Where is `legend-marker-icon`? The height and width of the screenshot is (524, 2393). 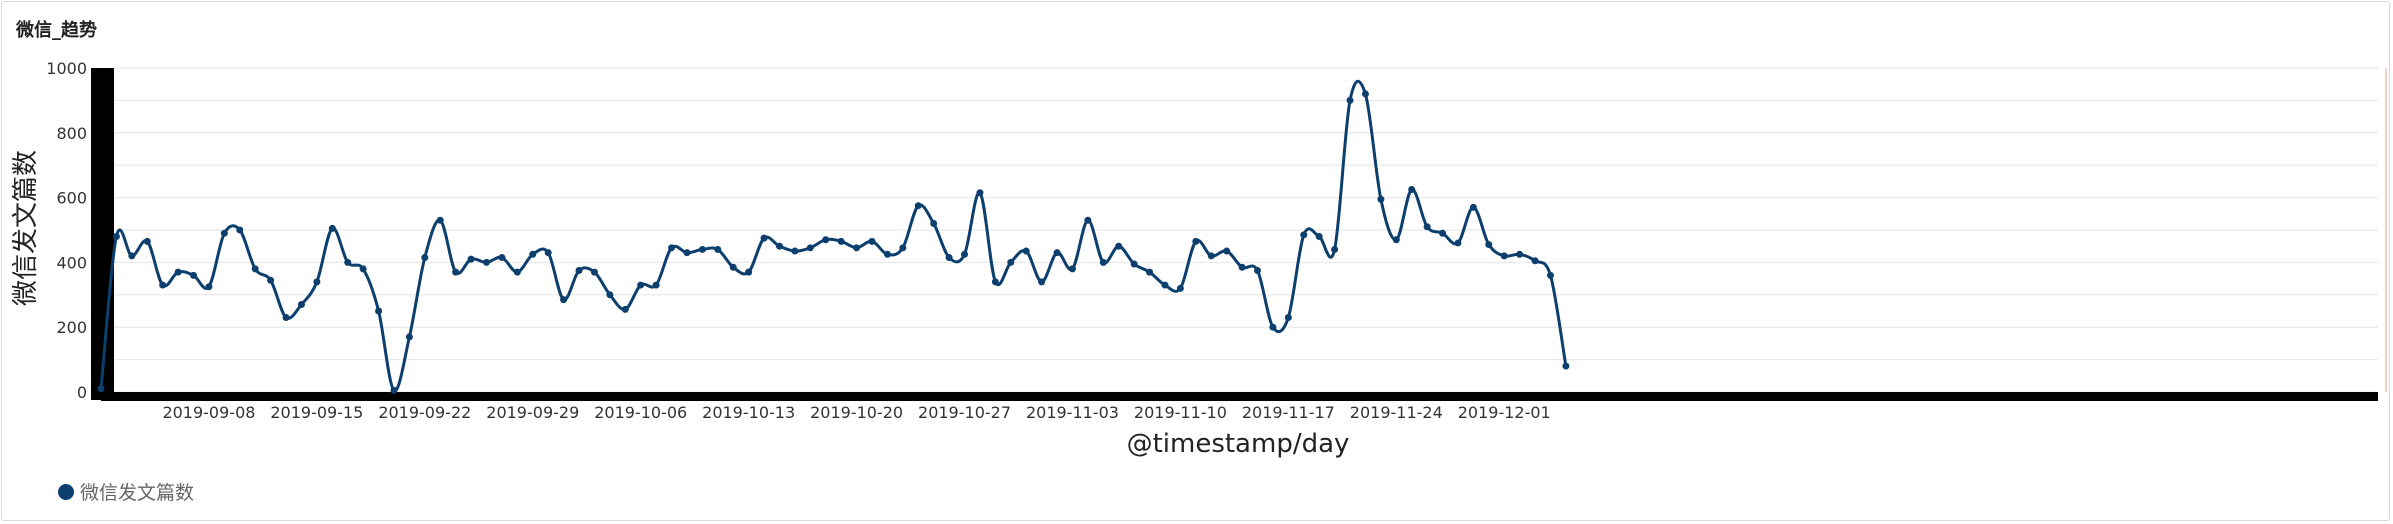 legend-marker-icon is located at coordinates (66, 491).